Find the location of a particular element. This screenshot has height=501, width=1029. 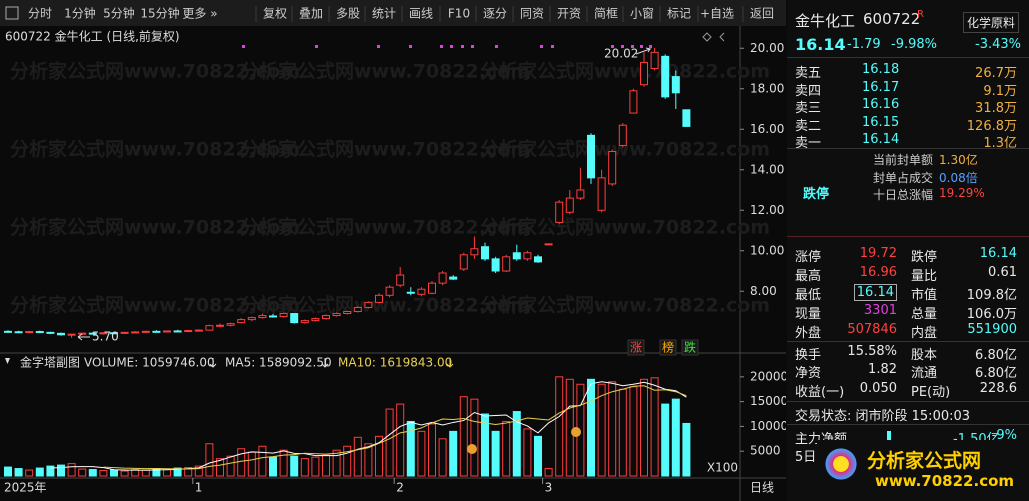

toolbar-item: 简框 is located at coordinates (606, 14).